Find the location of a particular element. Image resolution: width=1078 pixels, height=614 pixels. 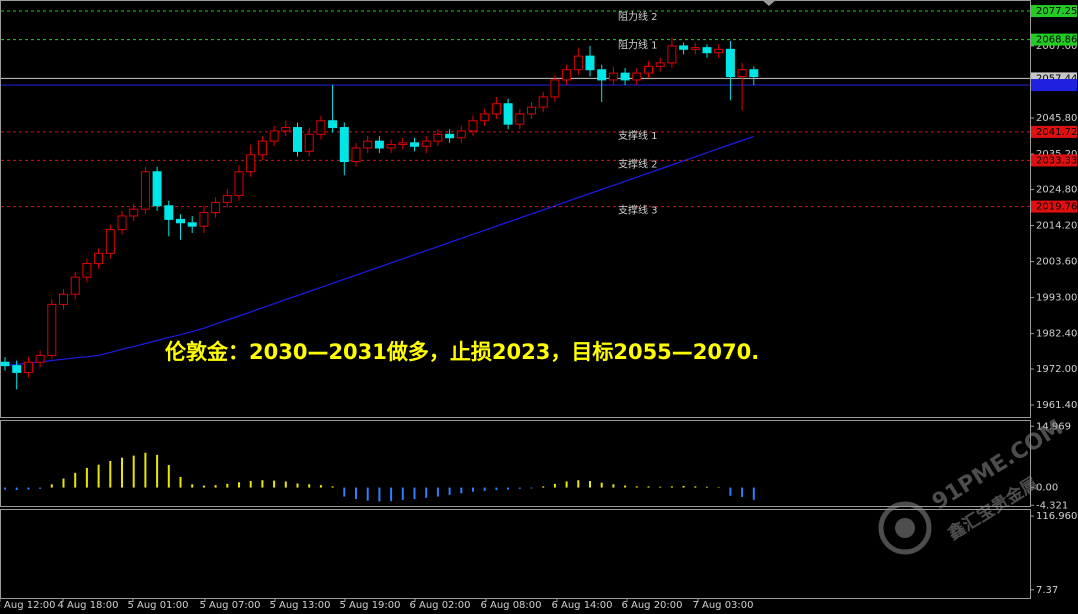

y-tick-label: -4.321 is located at coordinates (1052, 505).